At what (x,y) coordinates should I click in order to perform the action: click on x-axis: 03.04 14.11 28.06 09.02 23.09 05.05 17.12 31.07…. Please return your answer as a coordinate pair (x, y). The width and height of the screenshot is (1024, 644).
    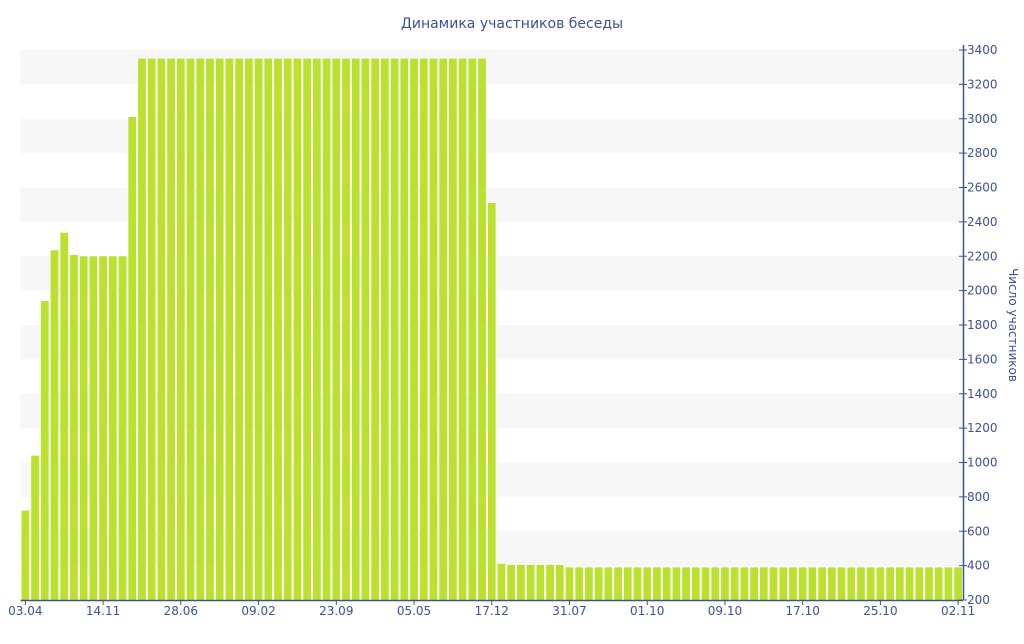
    Looking at the image, I should click on (491, 608).